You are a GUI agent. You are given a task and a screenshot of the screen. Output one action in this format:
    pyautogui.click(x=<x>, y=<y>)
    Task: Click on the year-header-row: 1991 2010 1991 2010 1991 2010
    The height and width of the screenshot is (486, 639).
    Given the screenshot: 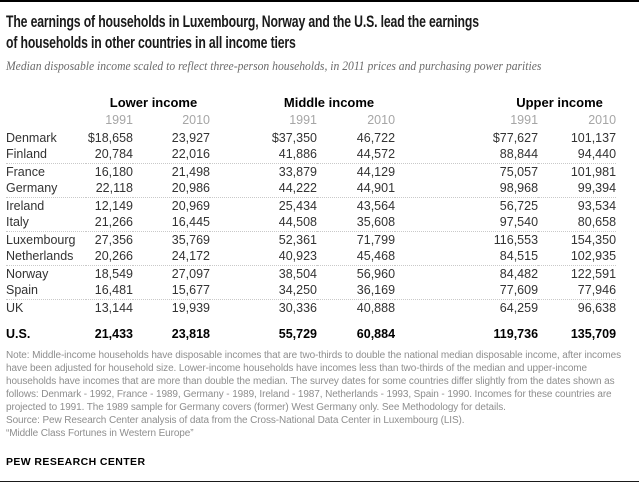 What is the action you would take?
    pyautogui.click(x=311, y=119)
    